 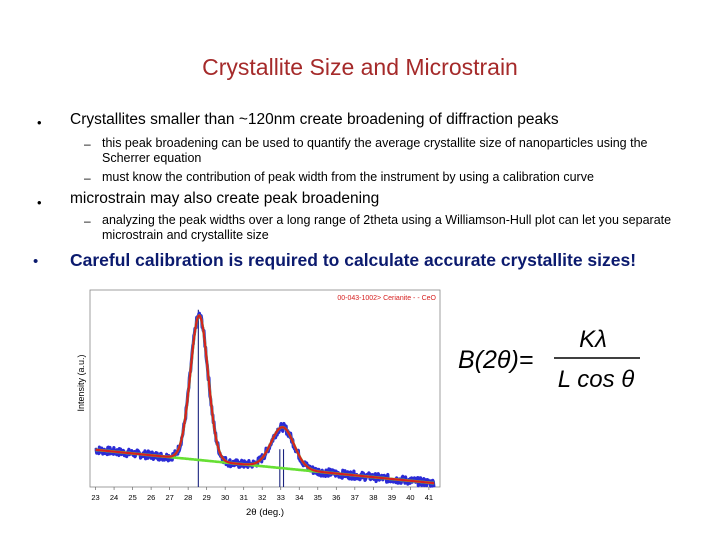 I want to click on x-tick-label: 26, so click(x=151, y=497).